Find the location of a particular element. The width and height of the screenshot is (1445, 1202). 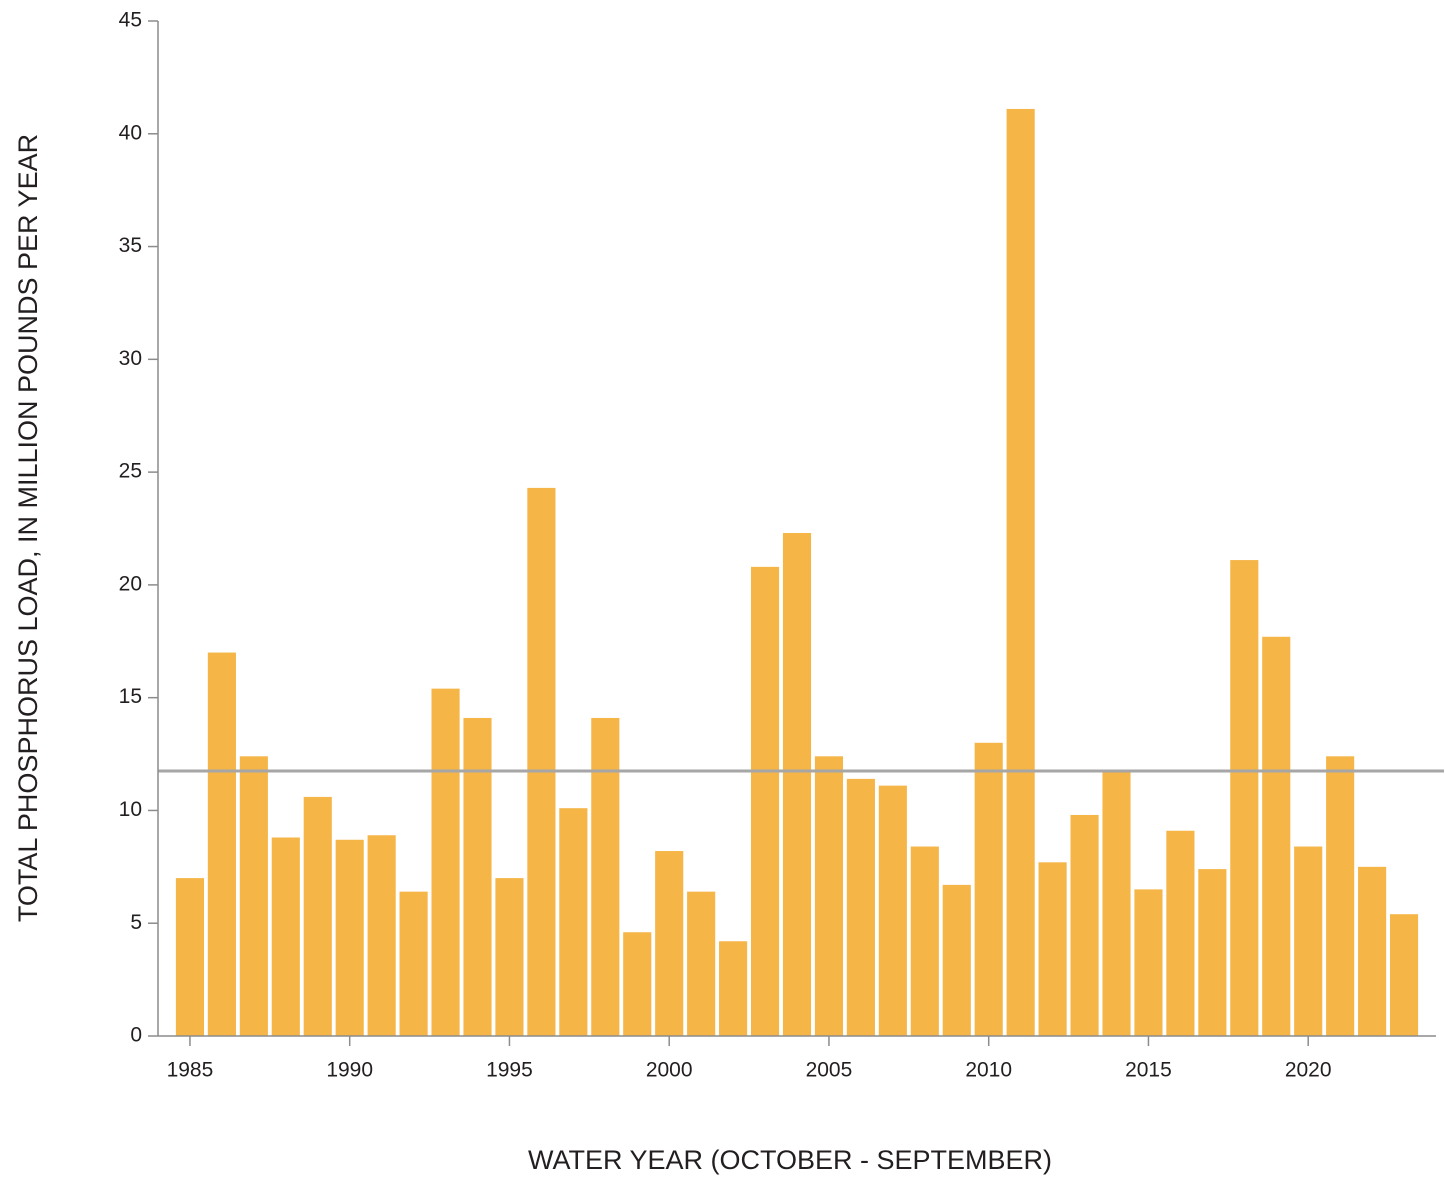

x-tick-label: 1990 is located at coordinates (349, 1070).